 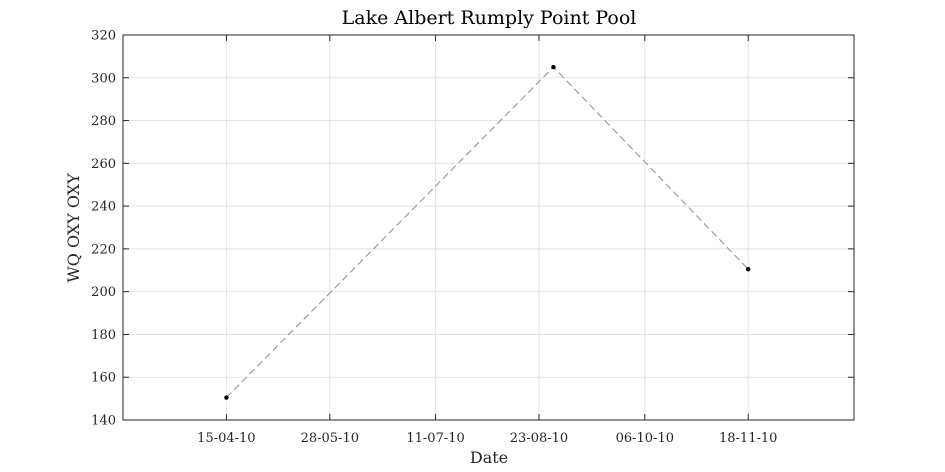 What do you see at coordinates (645, 438) in the screenshot?
I see `x-tick-label: 06-10-10` at bounding box center [645, 438].